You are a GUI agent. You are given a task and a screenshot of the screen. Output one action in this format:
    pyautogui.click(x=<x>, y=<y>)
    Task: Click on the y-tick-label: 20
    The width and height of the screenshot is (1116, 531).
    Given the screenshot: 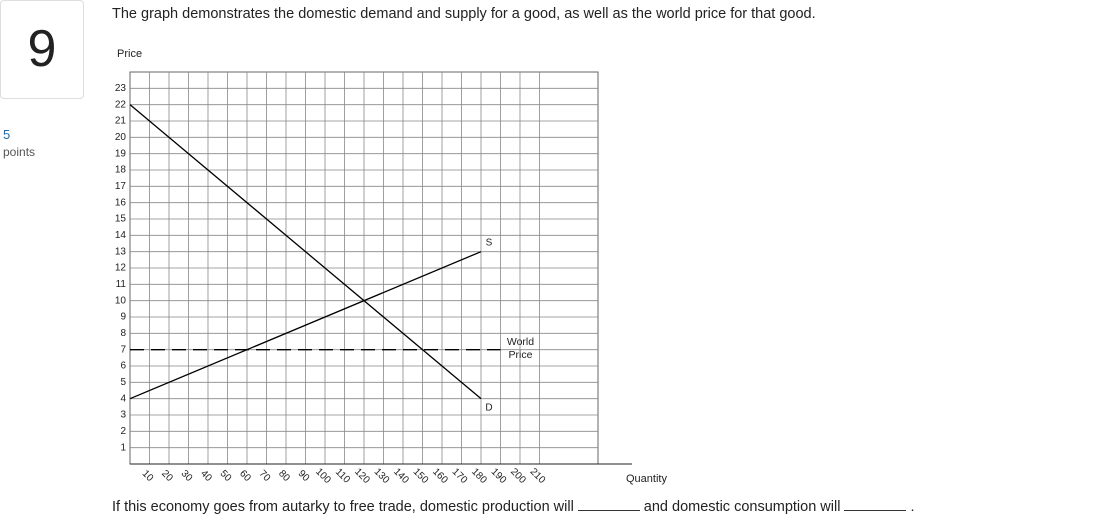 What is the action you would take?
    pyautogui.click(x=121, y=137)
    